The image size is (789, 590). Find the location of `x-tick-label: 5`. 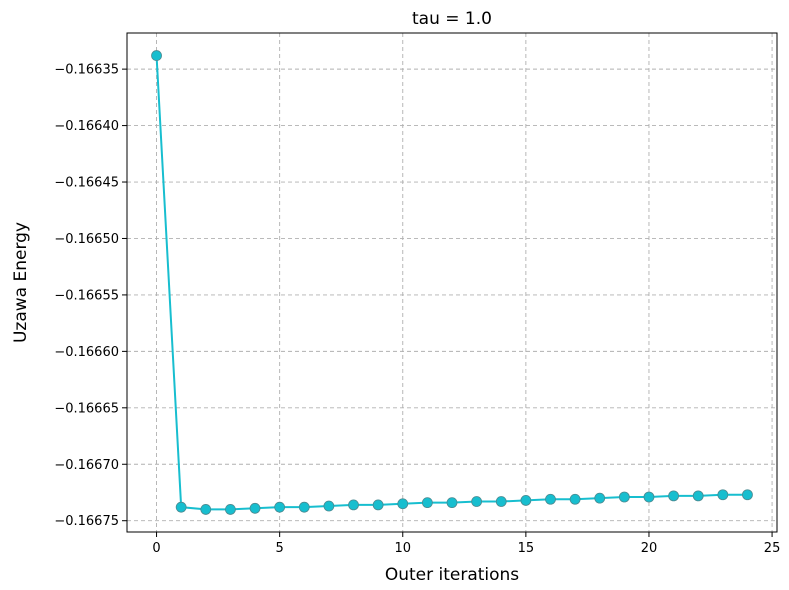

x-tick-label: 5 is located at coordinates (280, 548).